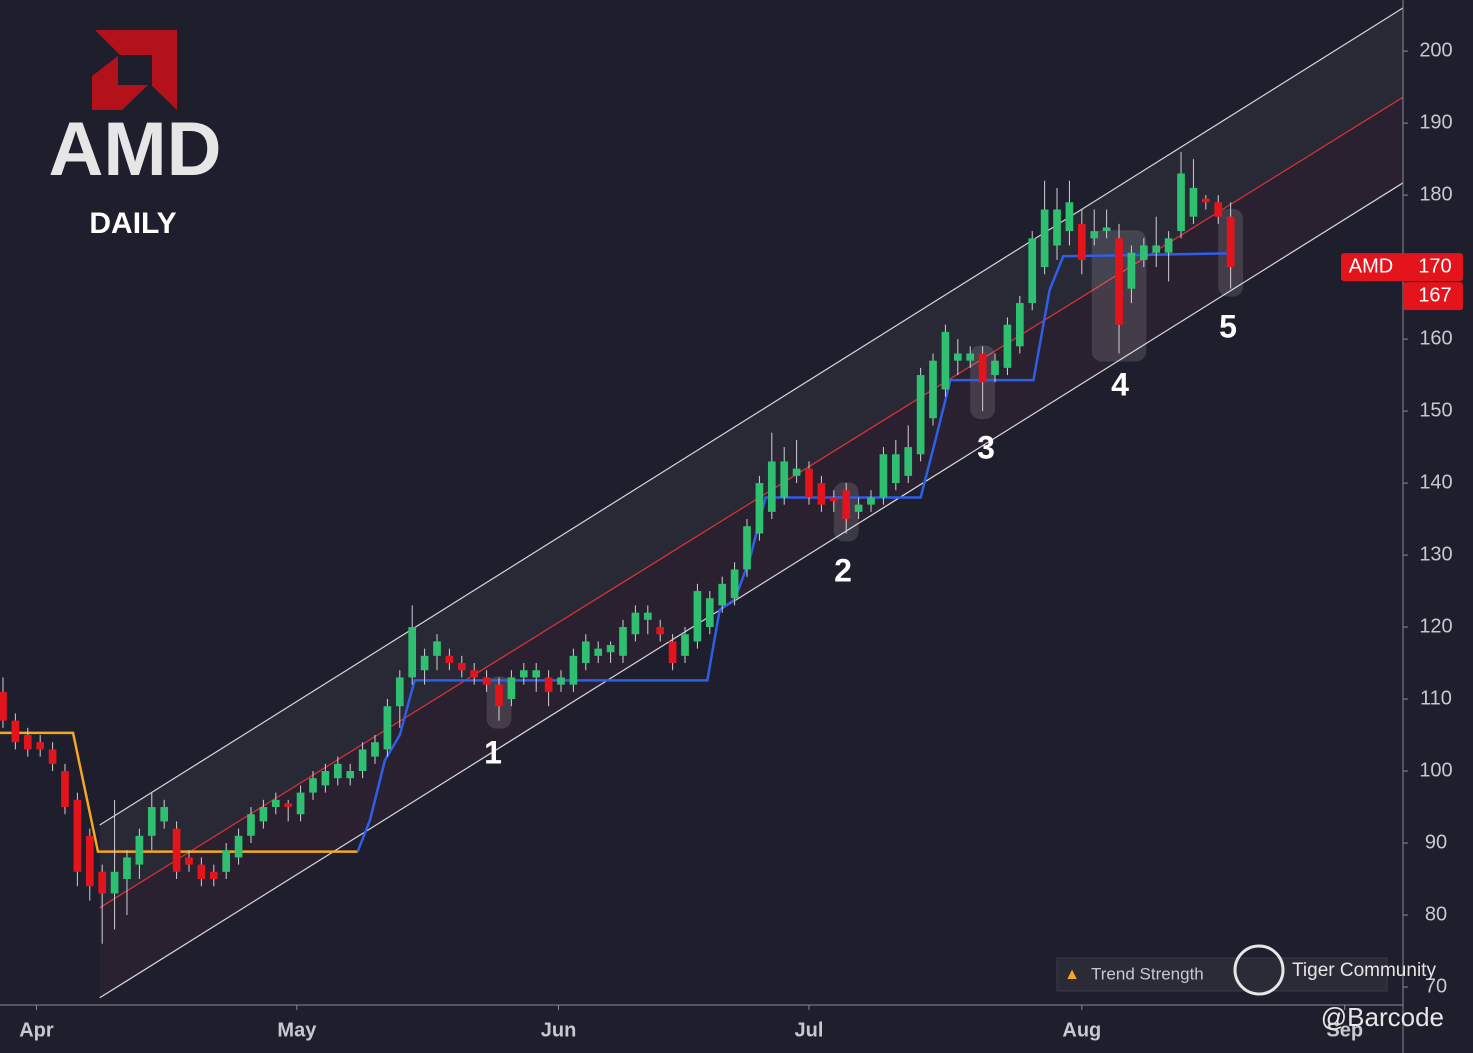 This screenshot has height=1053, width=1473. I want to click on annotation: 1, so click(493, 752).